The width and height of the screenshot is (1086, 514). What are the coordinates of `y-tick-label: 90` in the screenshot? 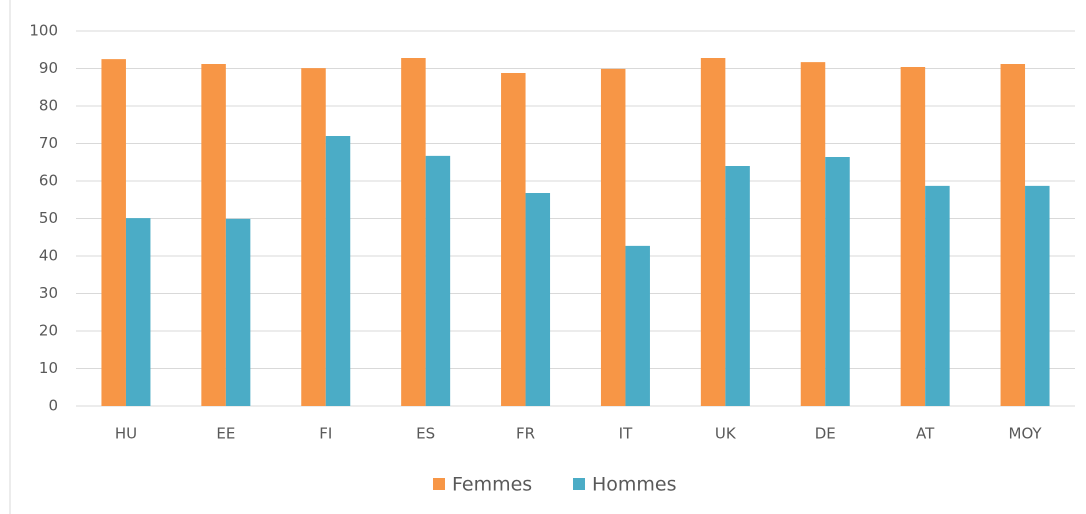 It's located at (48, 68).